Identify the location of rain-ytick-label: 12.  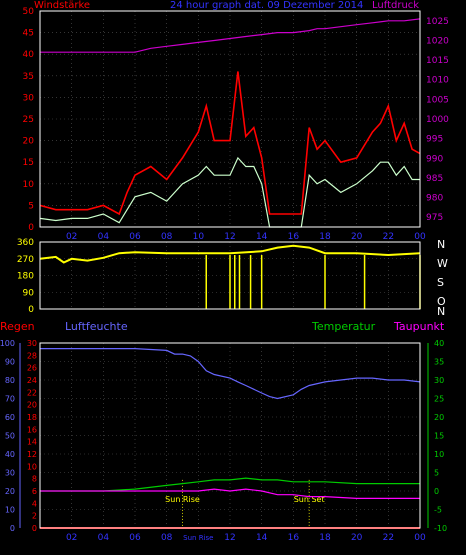
(32, 454).